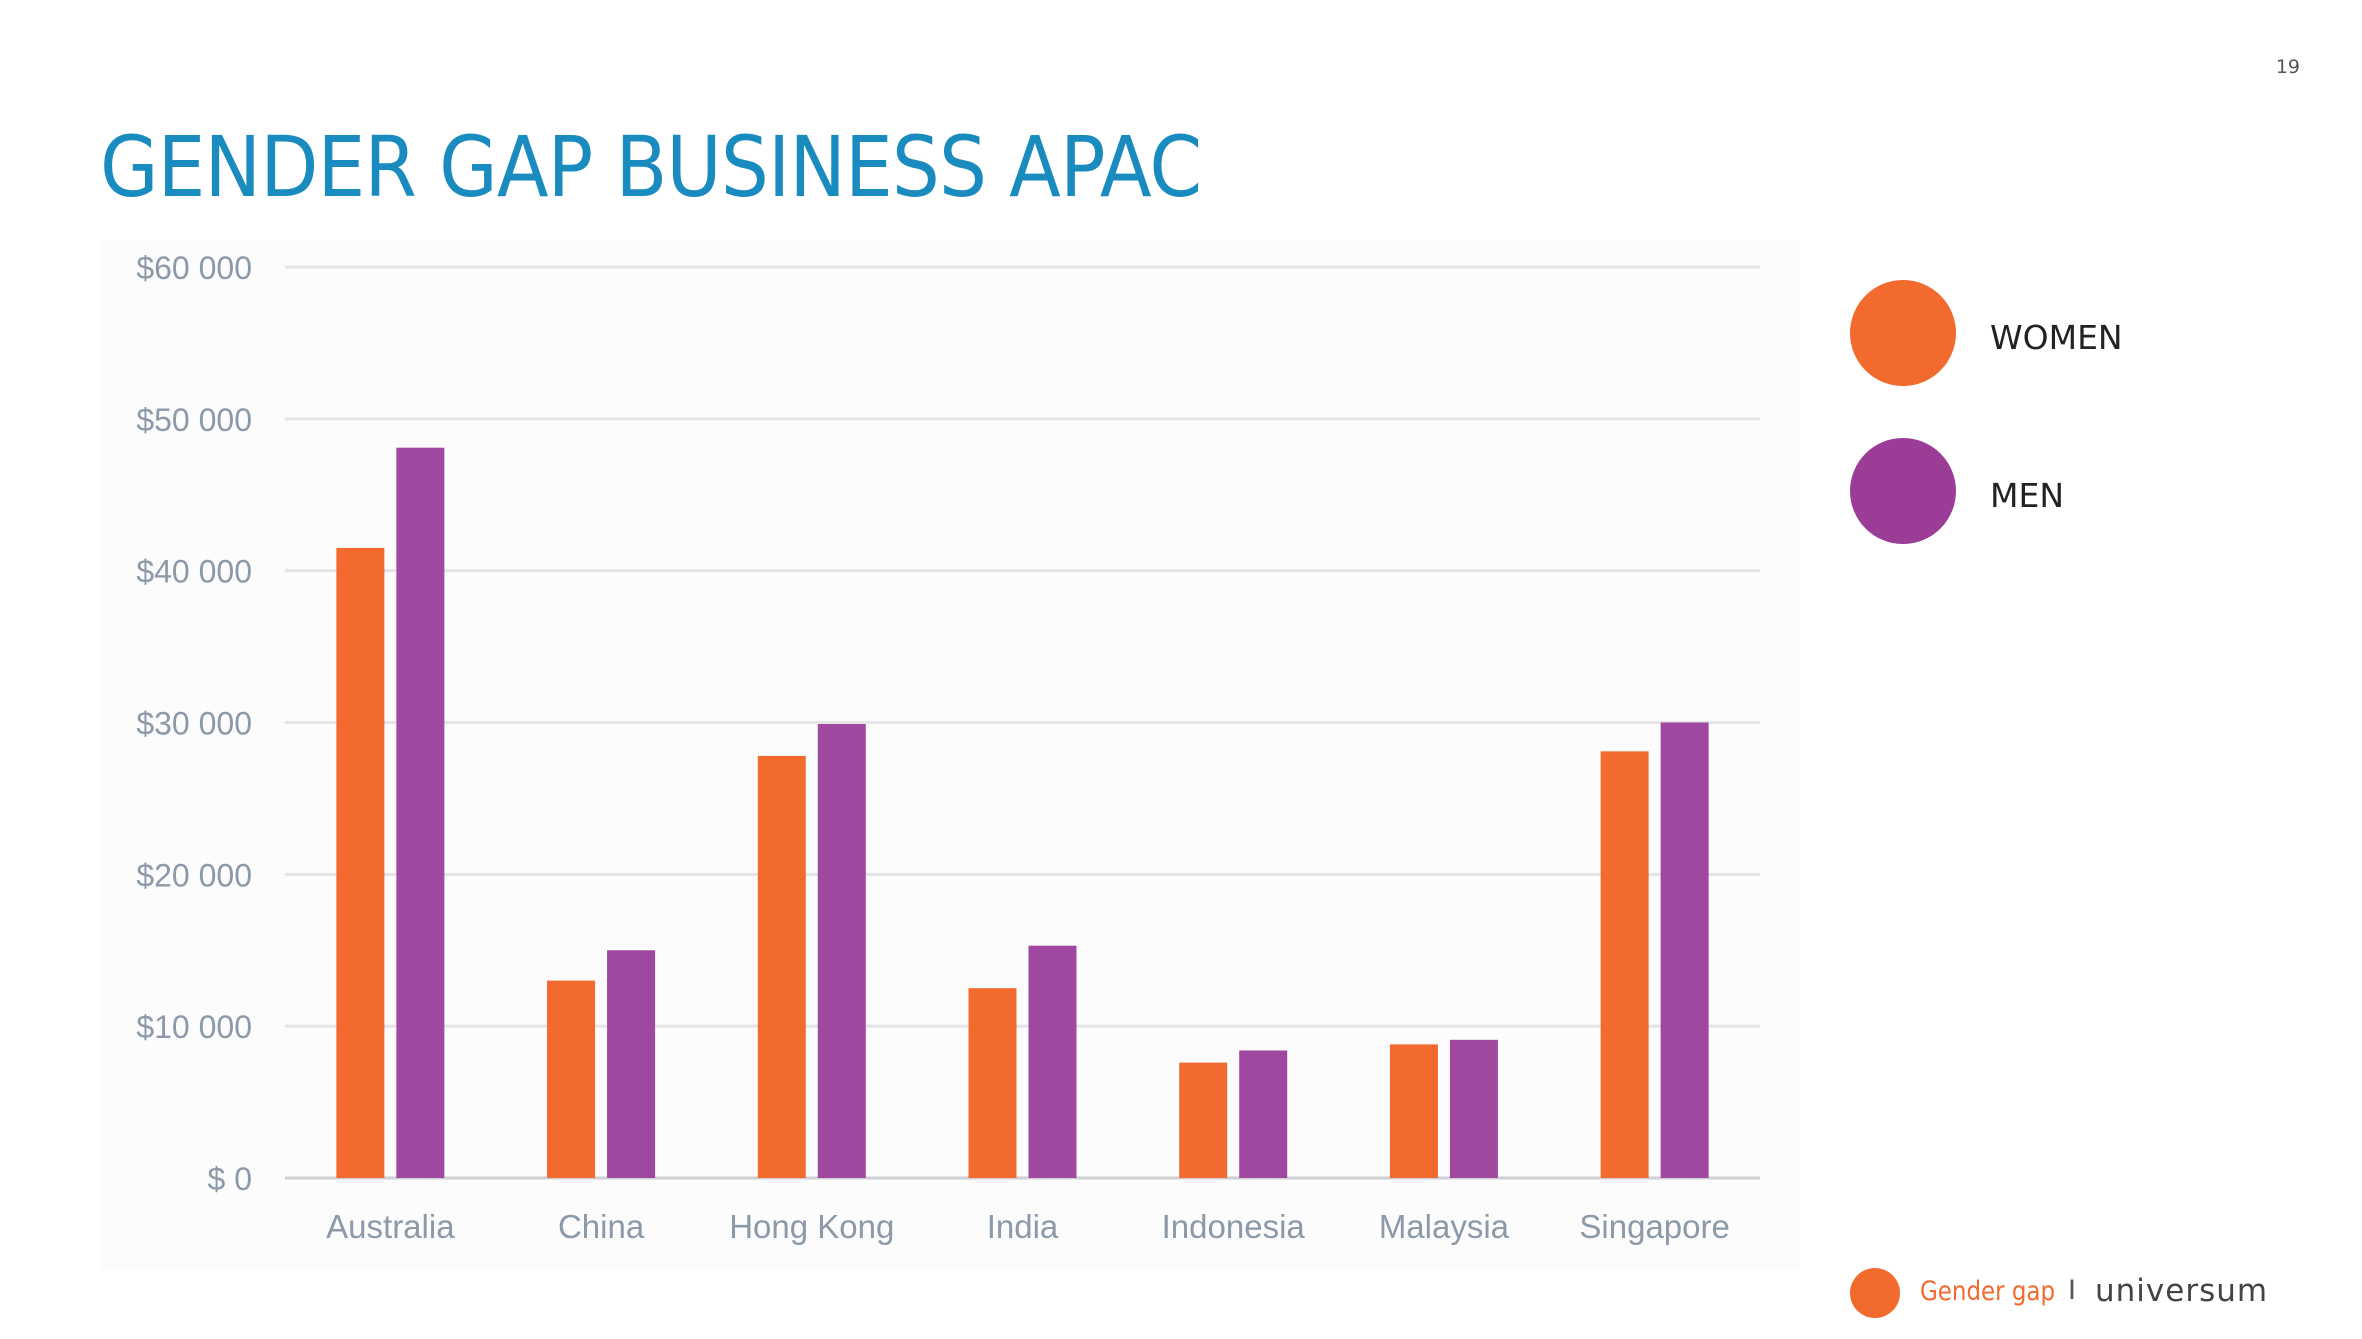 This screenshot has width=2362, height=1339. What do you see at coordinates (601, 1226) in the screenshot?
I see `x-tick-label: China` at bounding box center [601, 1226].